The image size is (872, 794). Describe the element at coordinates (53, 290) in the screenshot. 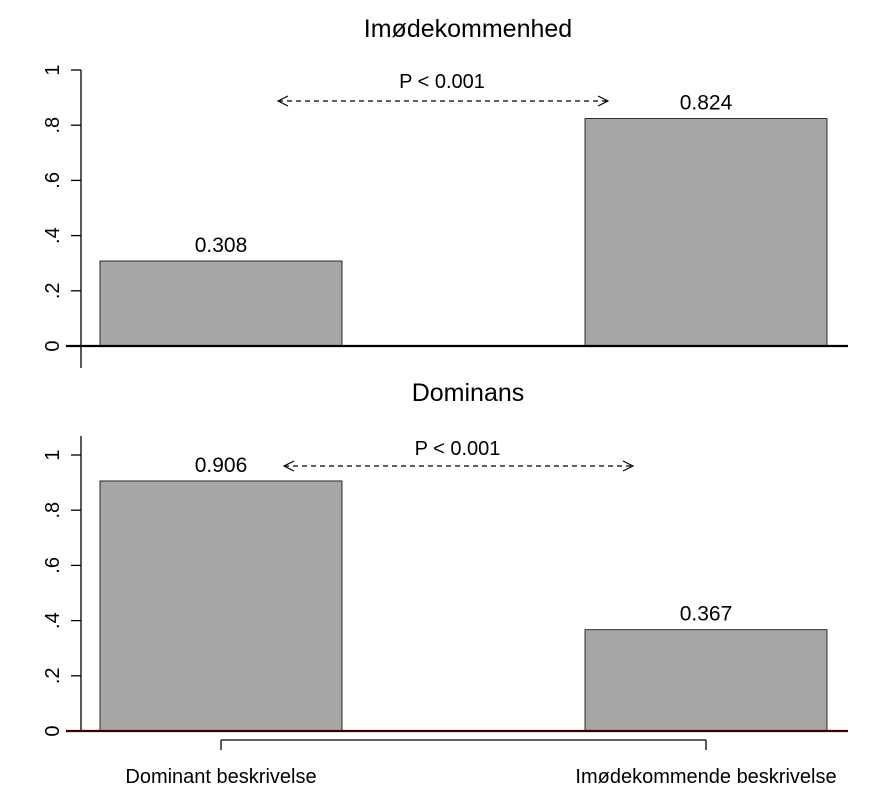

I see `y-tick-label-top: .2` at that location.